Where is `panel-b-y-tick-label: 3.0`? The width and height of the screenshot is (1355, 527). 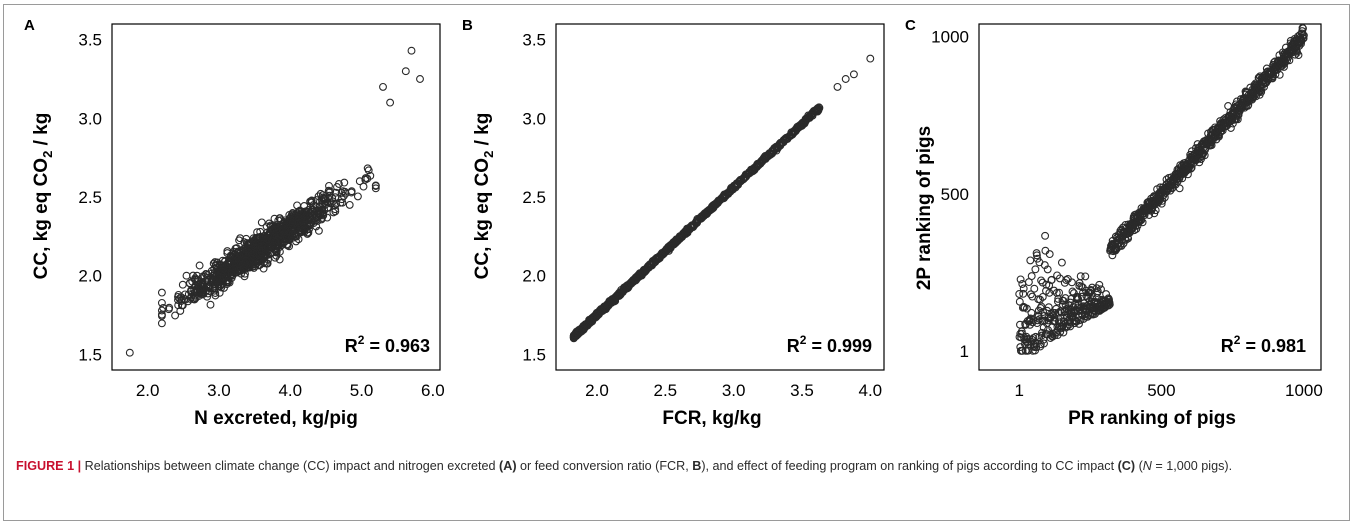 panel-b-y-tick-label: 3.0 is located at coordinates (534, 118).